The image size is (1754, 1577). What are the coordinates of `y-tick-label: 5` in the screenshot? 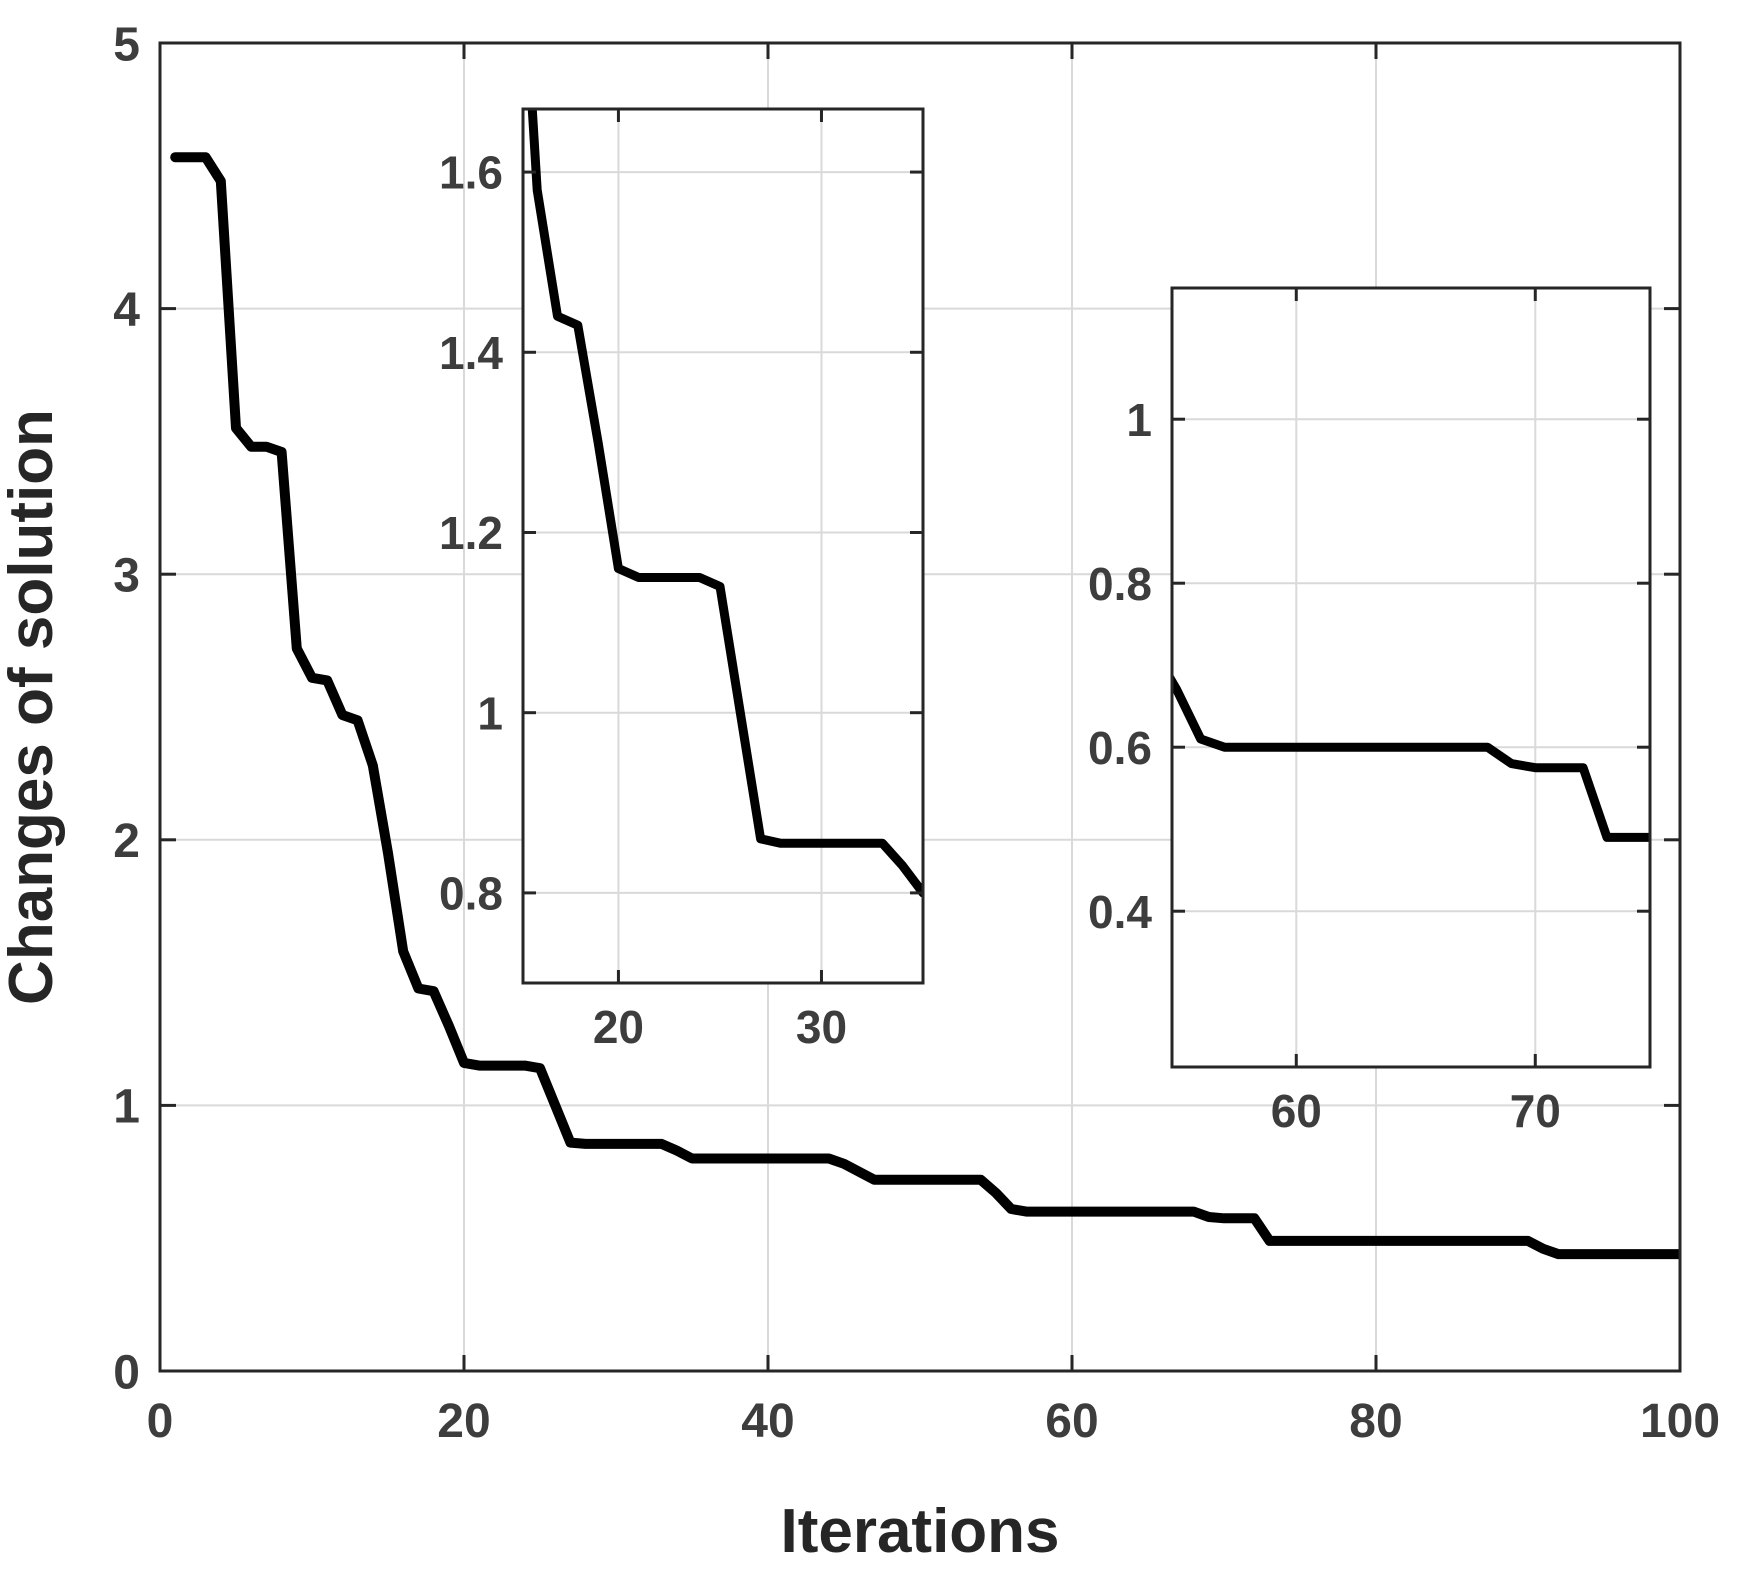 It's located at (126, 44).